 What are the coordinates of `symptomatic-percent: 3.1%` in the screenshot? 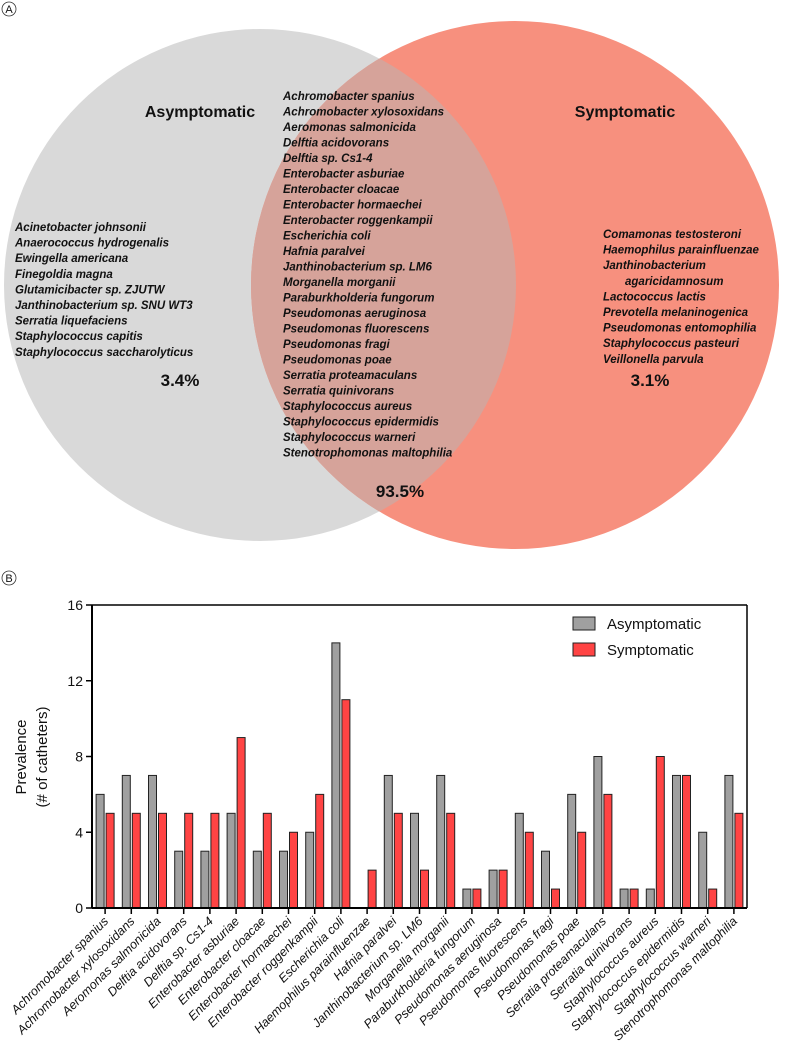 It's located at (650, 380).